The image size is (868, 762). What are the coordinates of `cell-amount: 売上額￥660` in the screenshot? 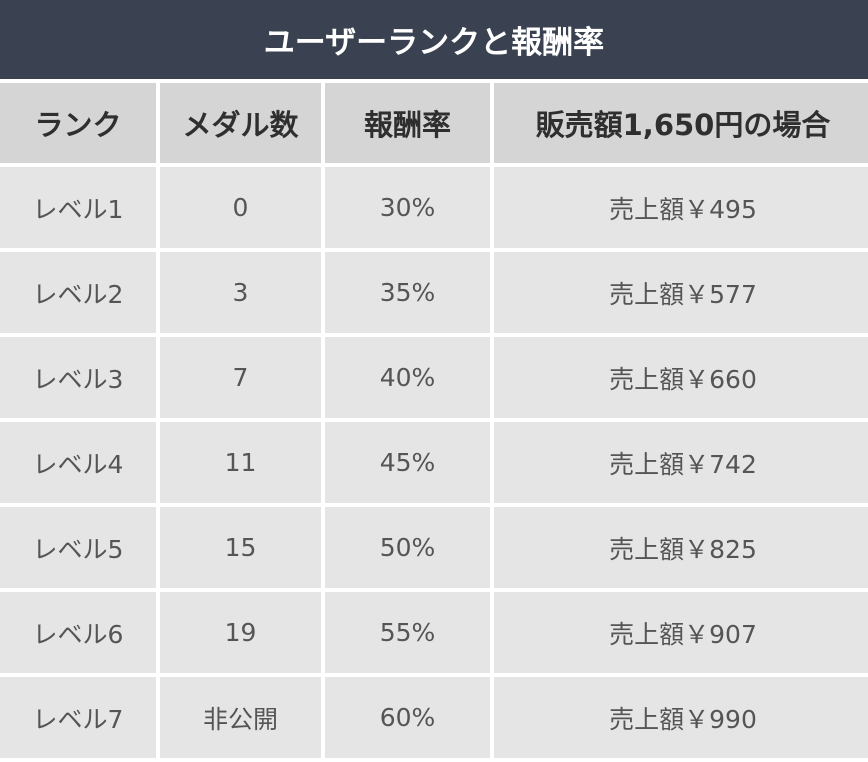 It's located at (681, 377).